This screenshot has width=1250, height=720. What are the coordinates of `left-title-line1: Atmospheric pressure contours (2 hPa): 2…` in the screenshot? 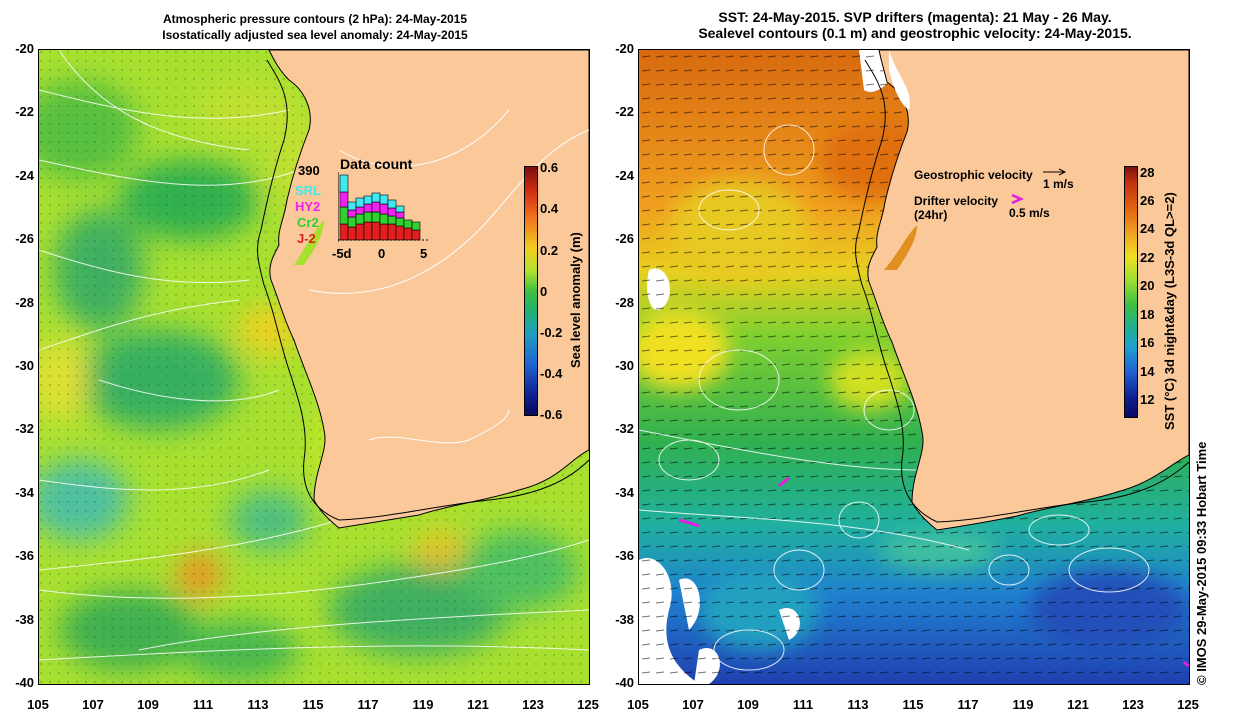 It's located at (315, 19).